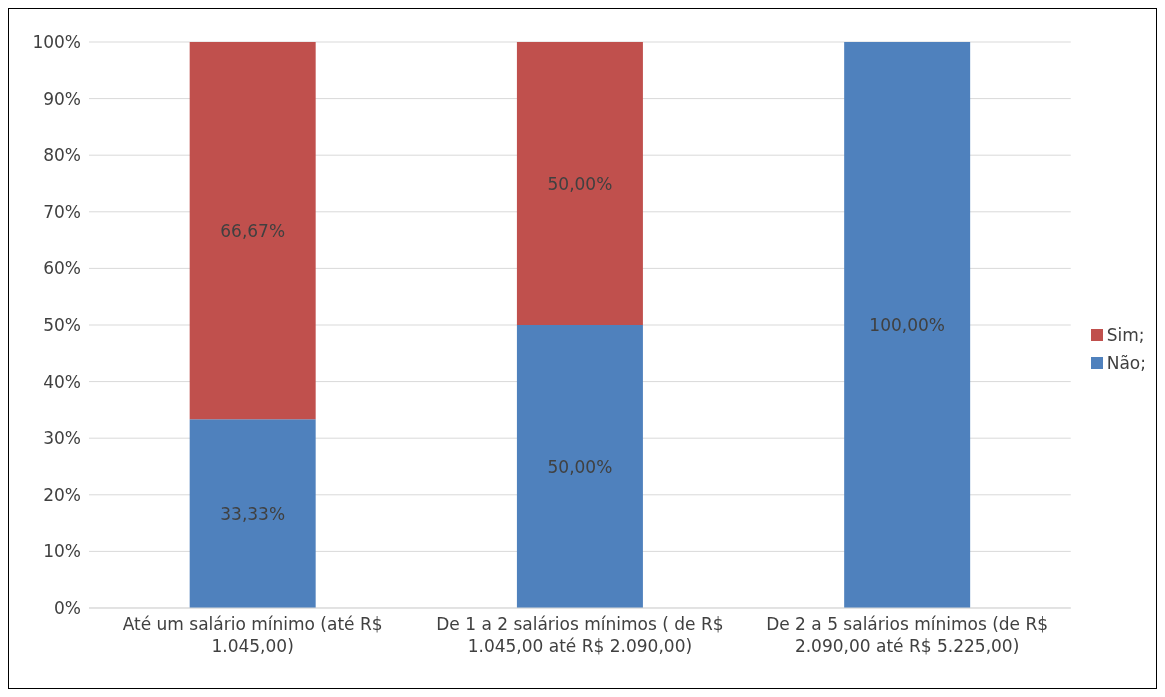  I want to click on y-tick-label: 70%, so click(62, 211).